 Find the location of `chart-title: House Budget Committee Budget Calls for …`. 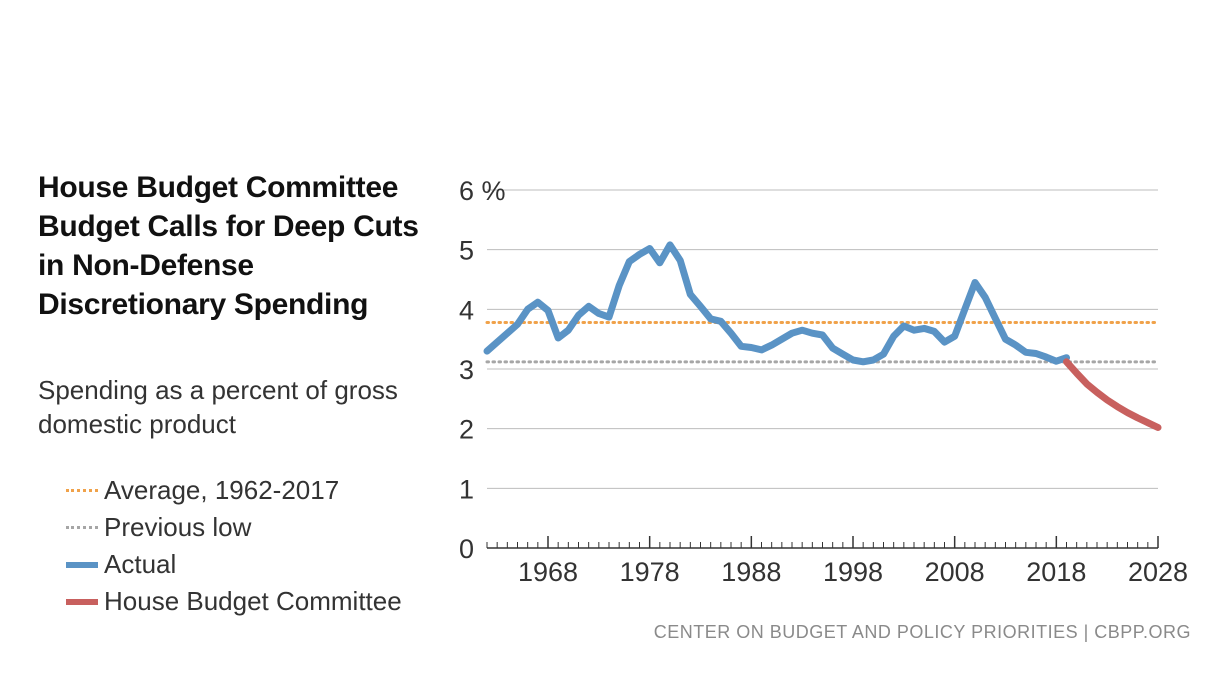

chart-title: House Budget Committee Budget Calls for … is located at coordinates (228, 246).